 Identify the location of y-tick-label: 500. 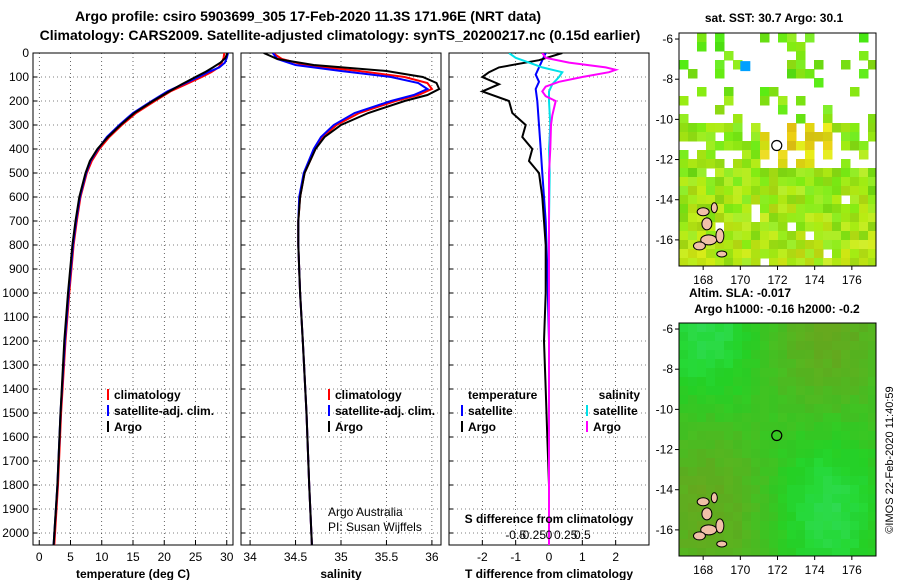
(19, 173).